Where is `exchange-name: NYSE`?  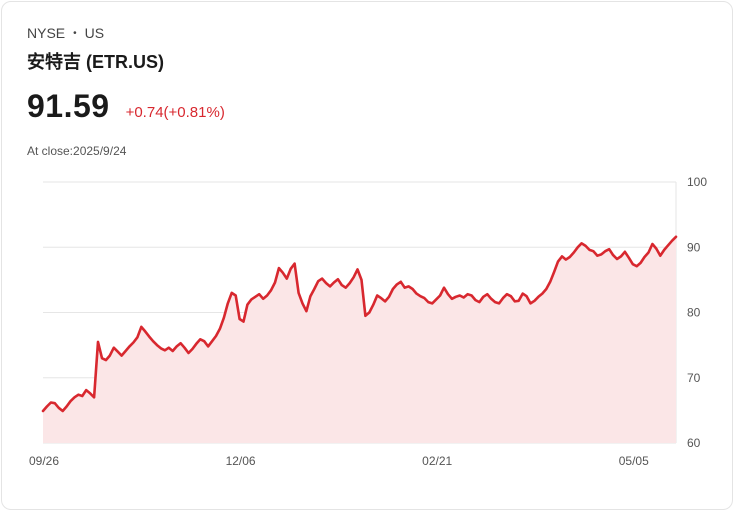
exchange-name: NYSE is located at coordinates (46, 33).